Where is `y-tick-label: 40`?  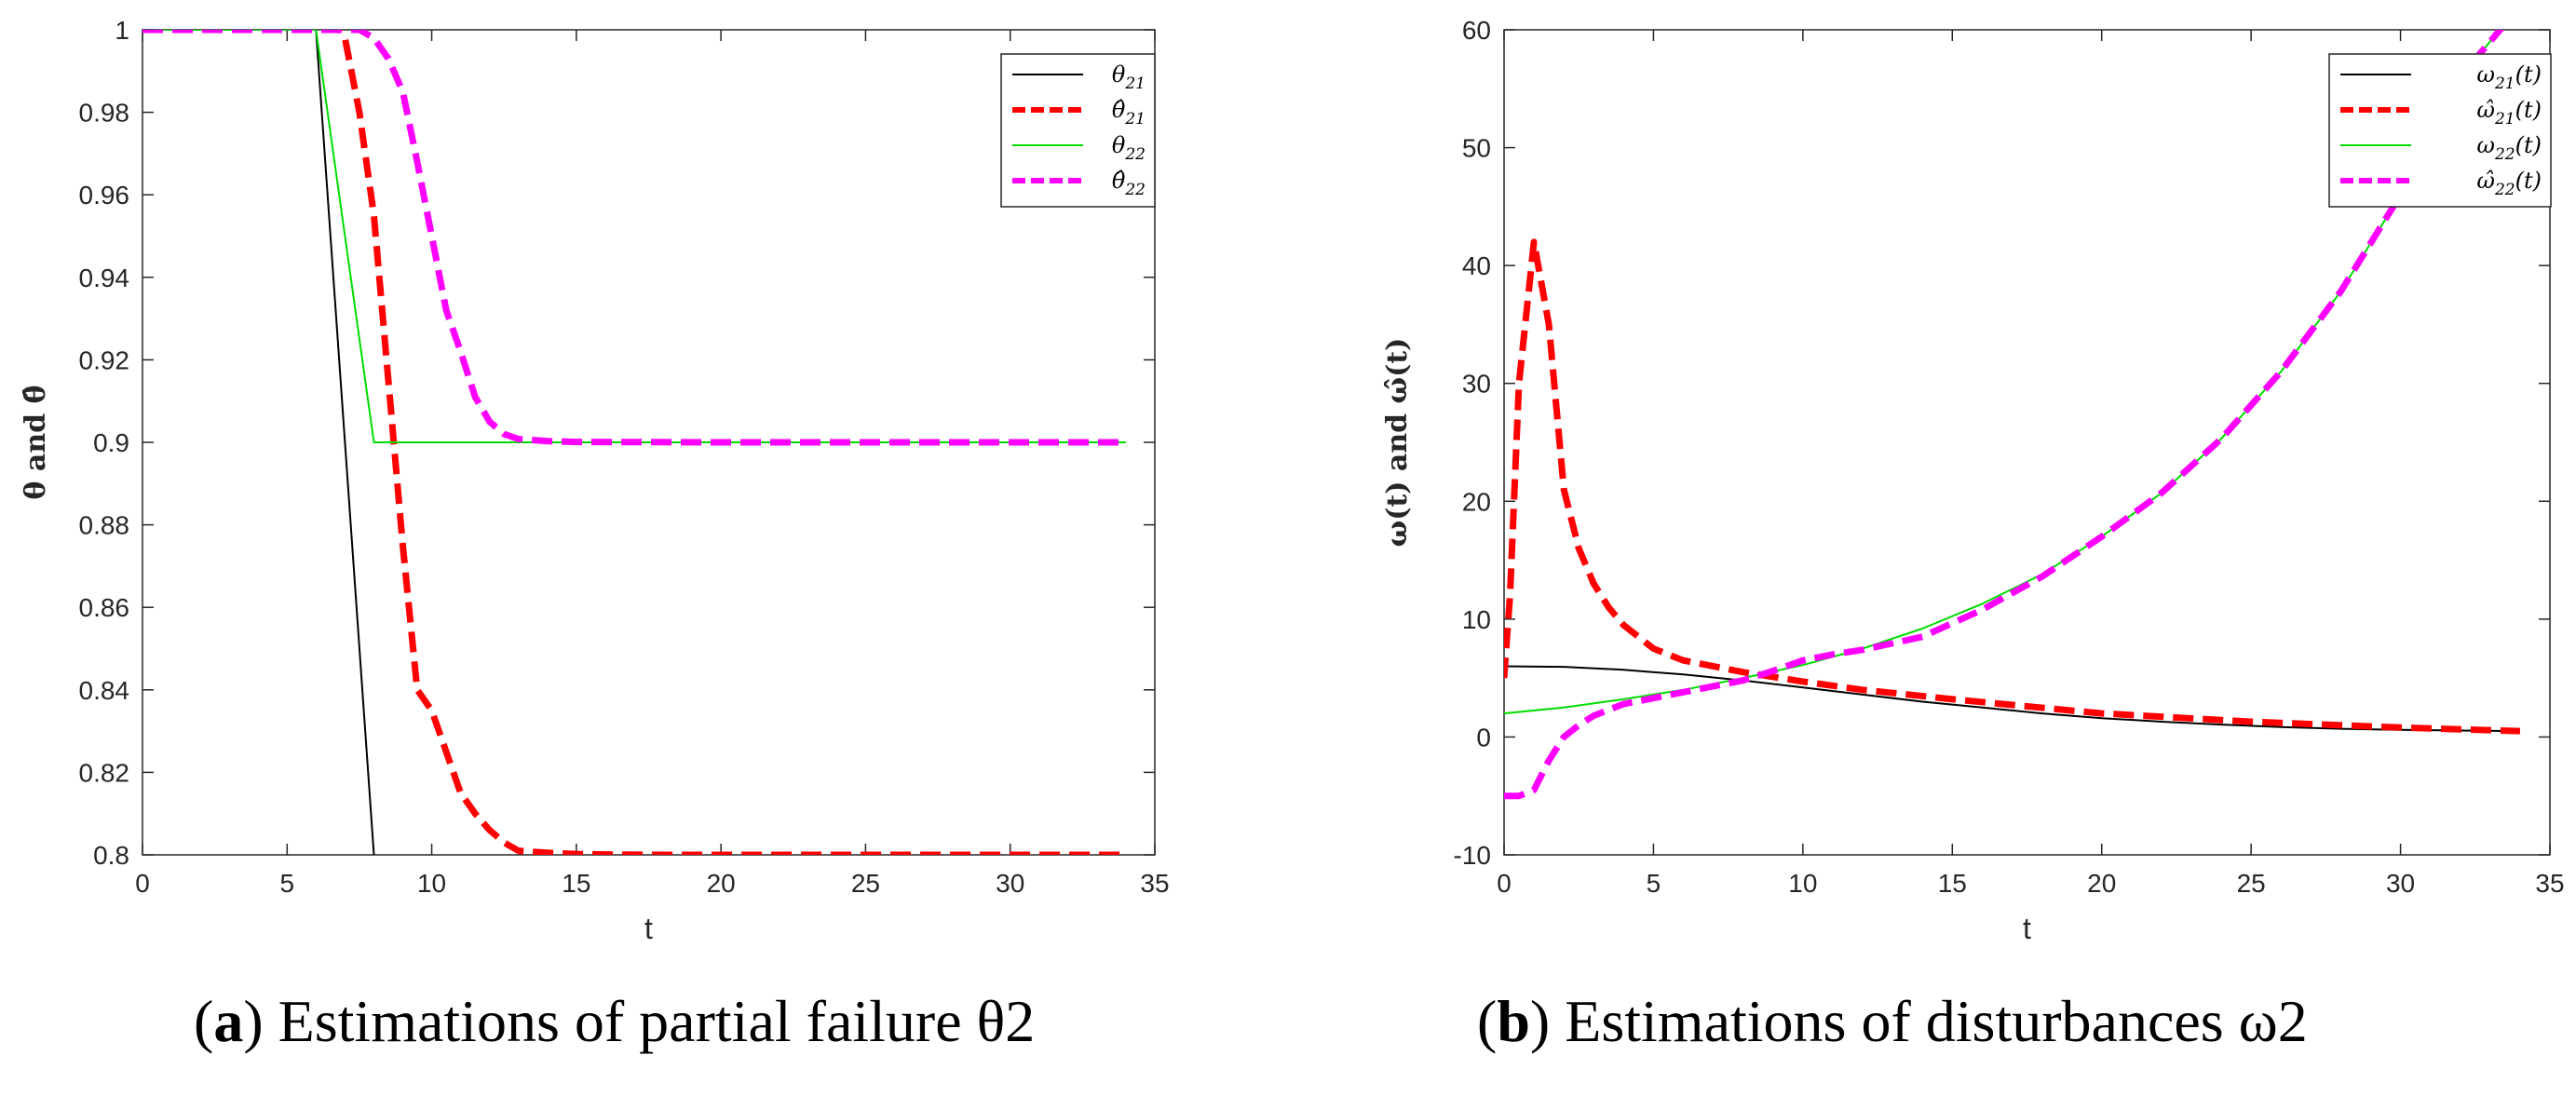
y-tick-label: 40 is located at coordinates (1476, 265).